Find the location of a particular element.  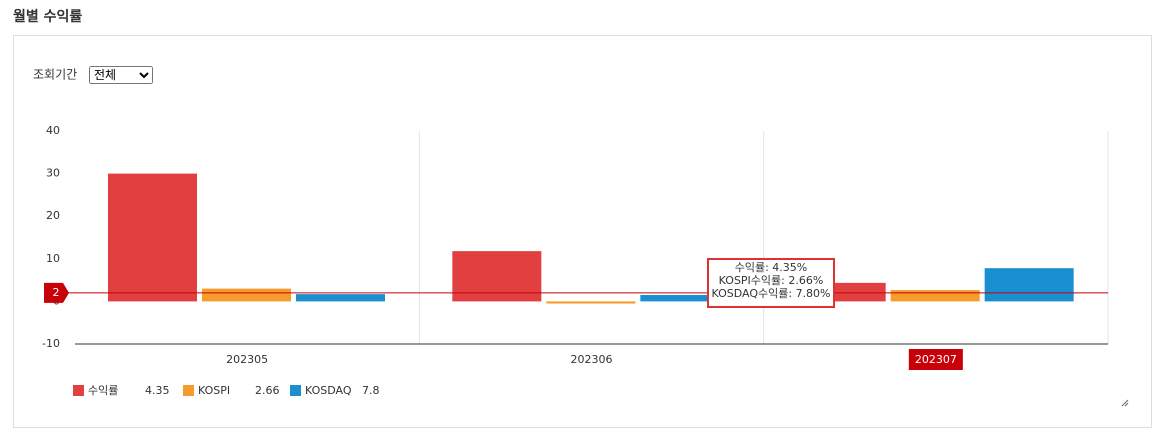

filter-label: 조회기간 is located at coordinates (55, 75).